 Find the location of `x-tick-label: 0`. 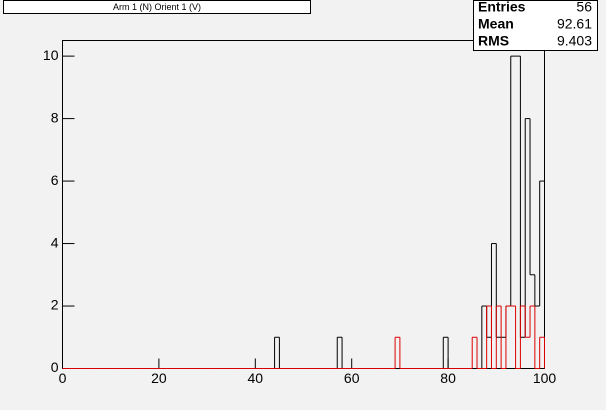

x-tick-label: 0 is located at coordinates (63, 378).